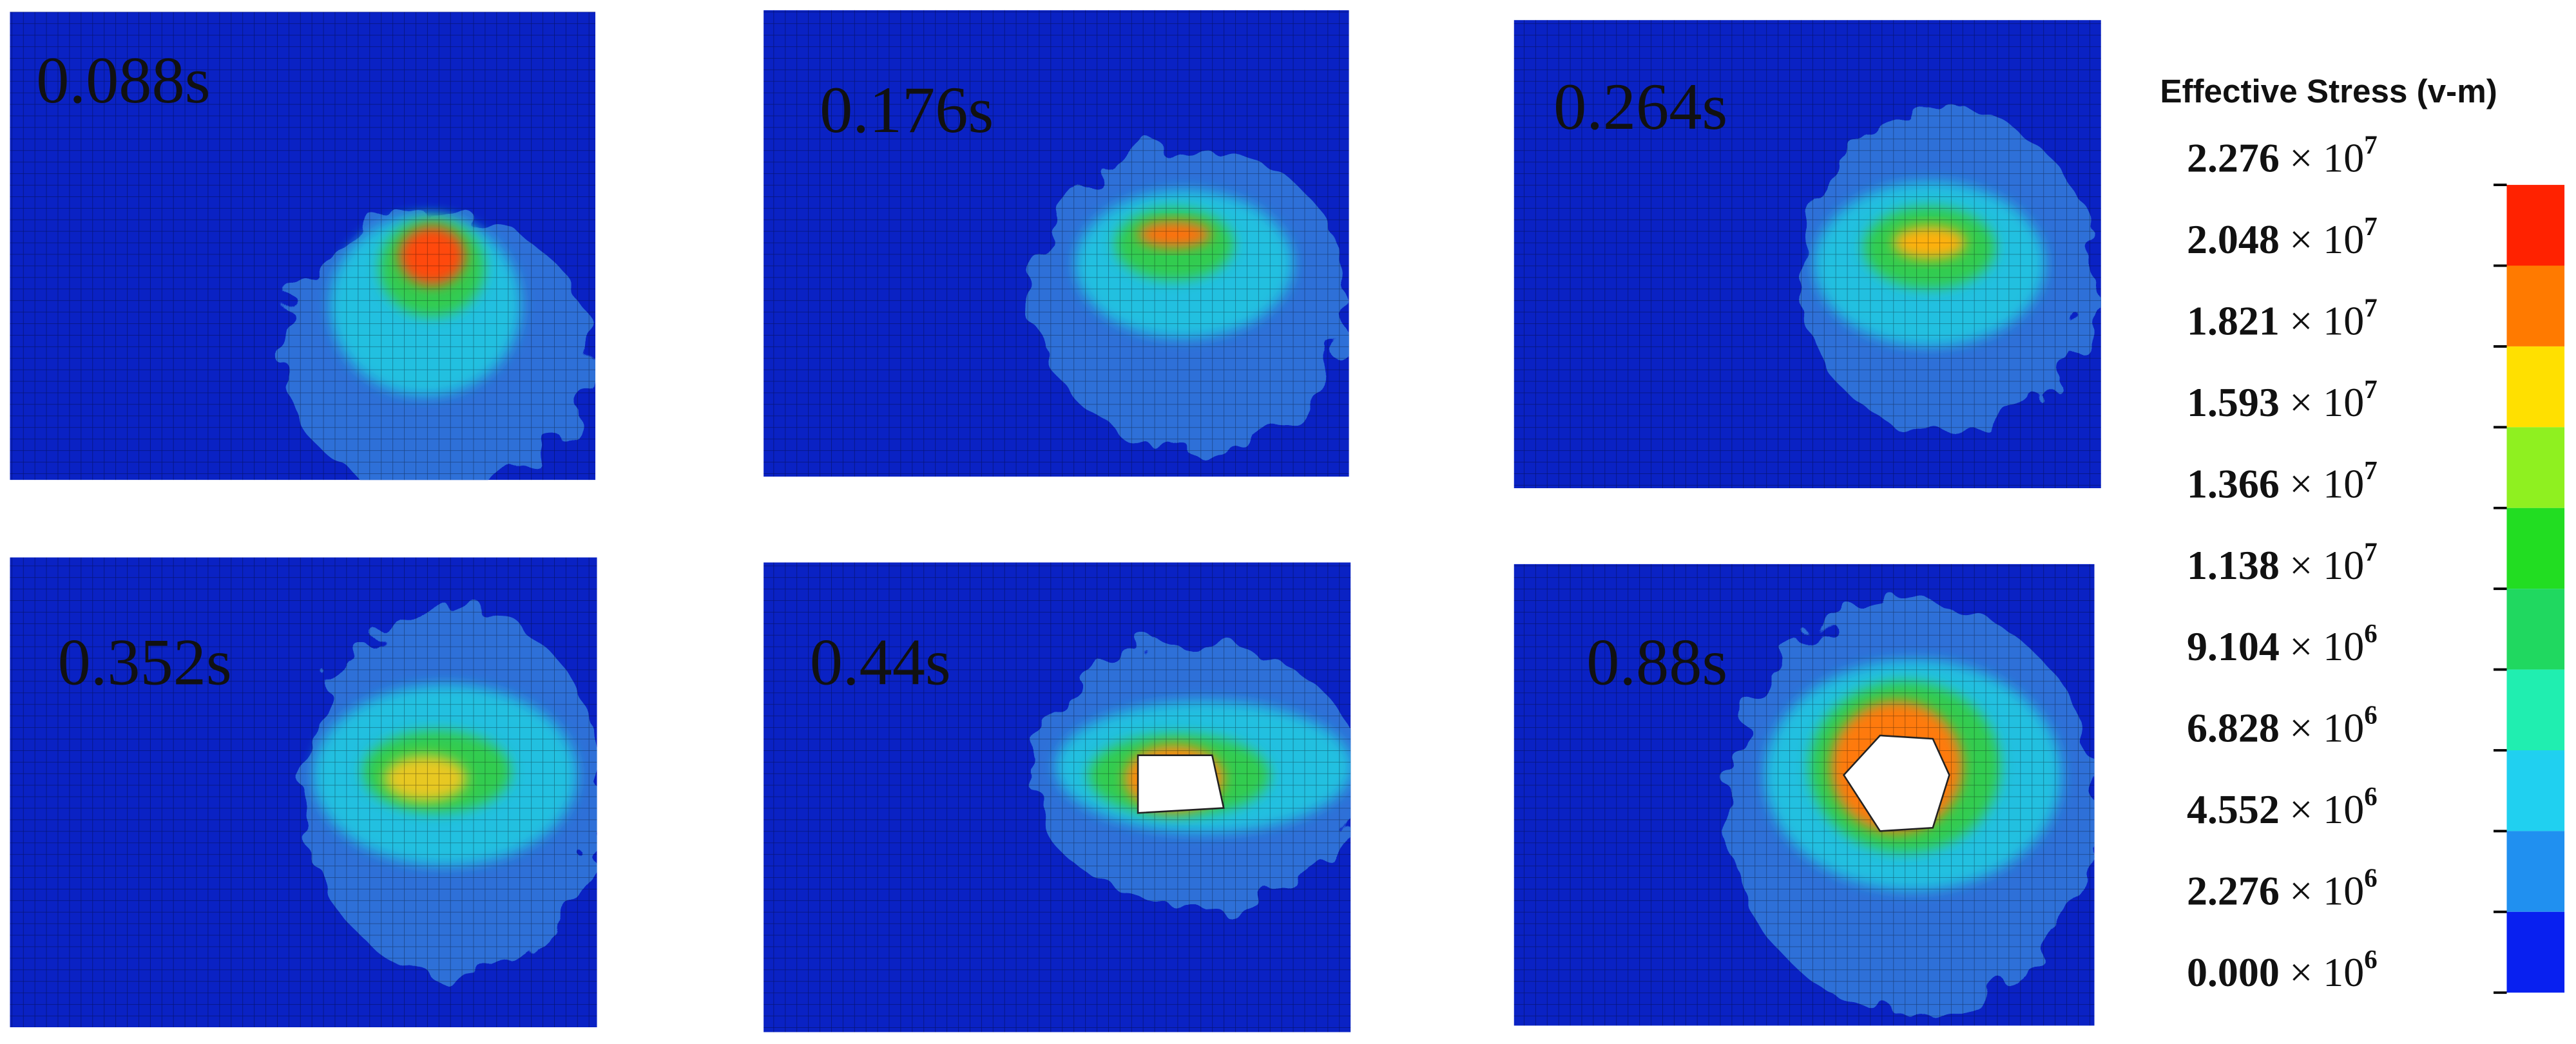 This screenshot has width=2576, height=1044. Describe the element at coordinates (2283, 481) in the screenshot. I see `legend-tick-label: 1.366 × 10⁷` at that location.